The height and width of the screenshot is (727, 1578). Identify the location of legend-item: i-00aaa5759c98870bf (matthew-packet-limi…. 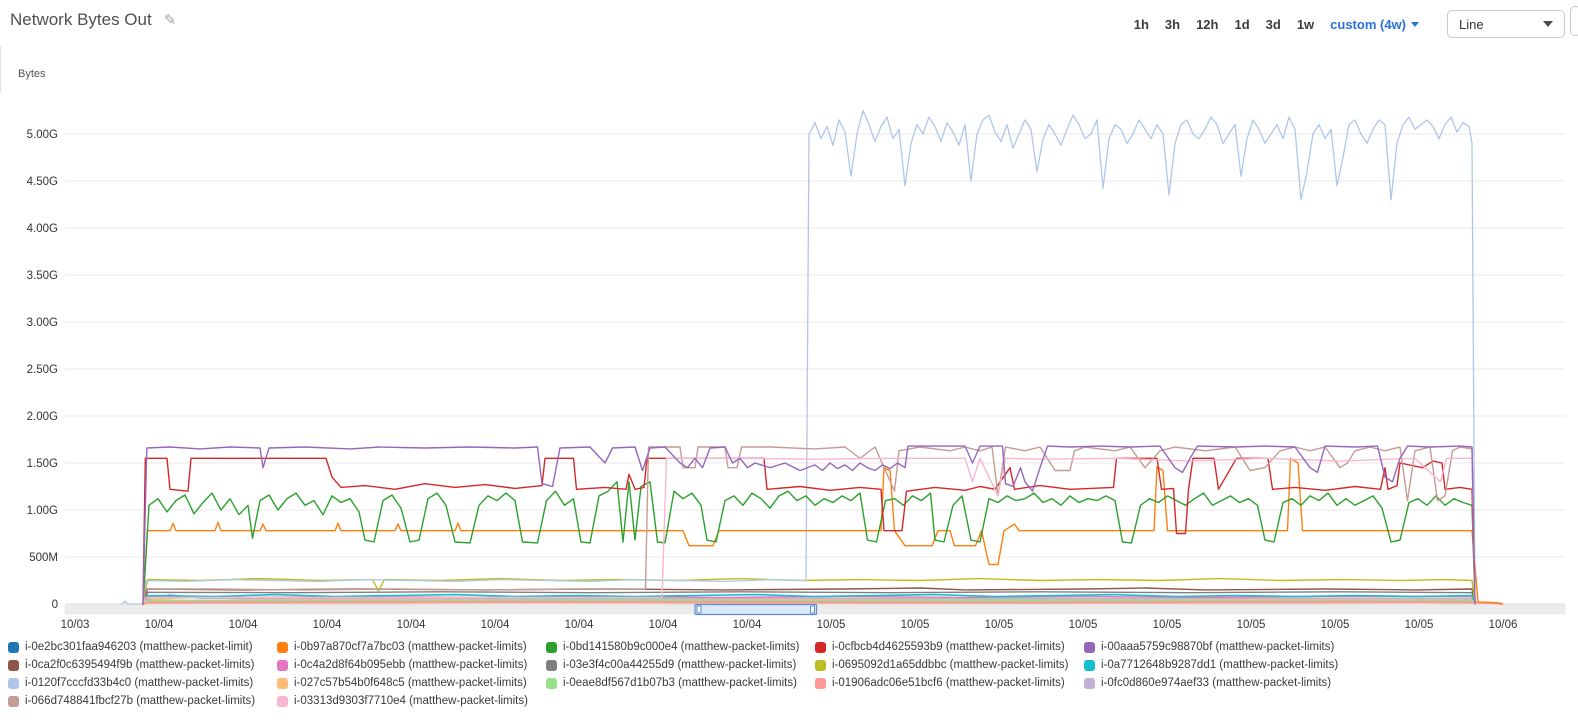
(1218, 647).